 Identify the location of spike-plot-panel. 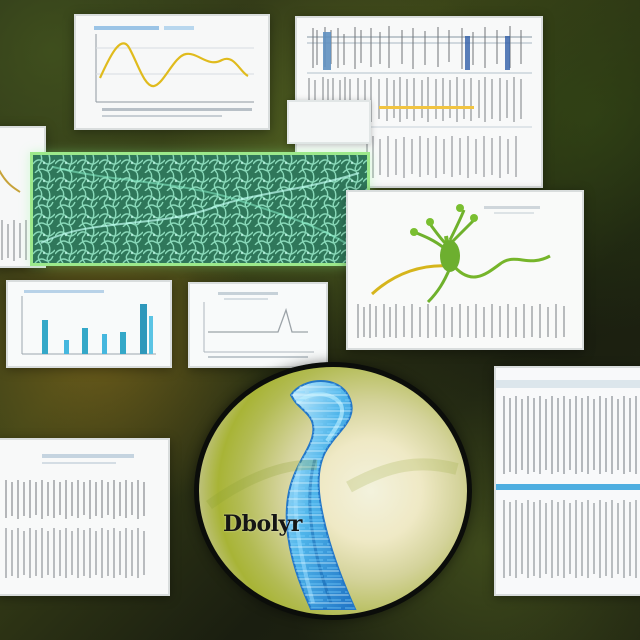
(258, 325).